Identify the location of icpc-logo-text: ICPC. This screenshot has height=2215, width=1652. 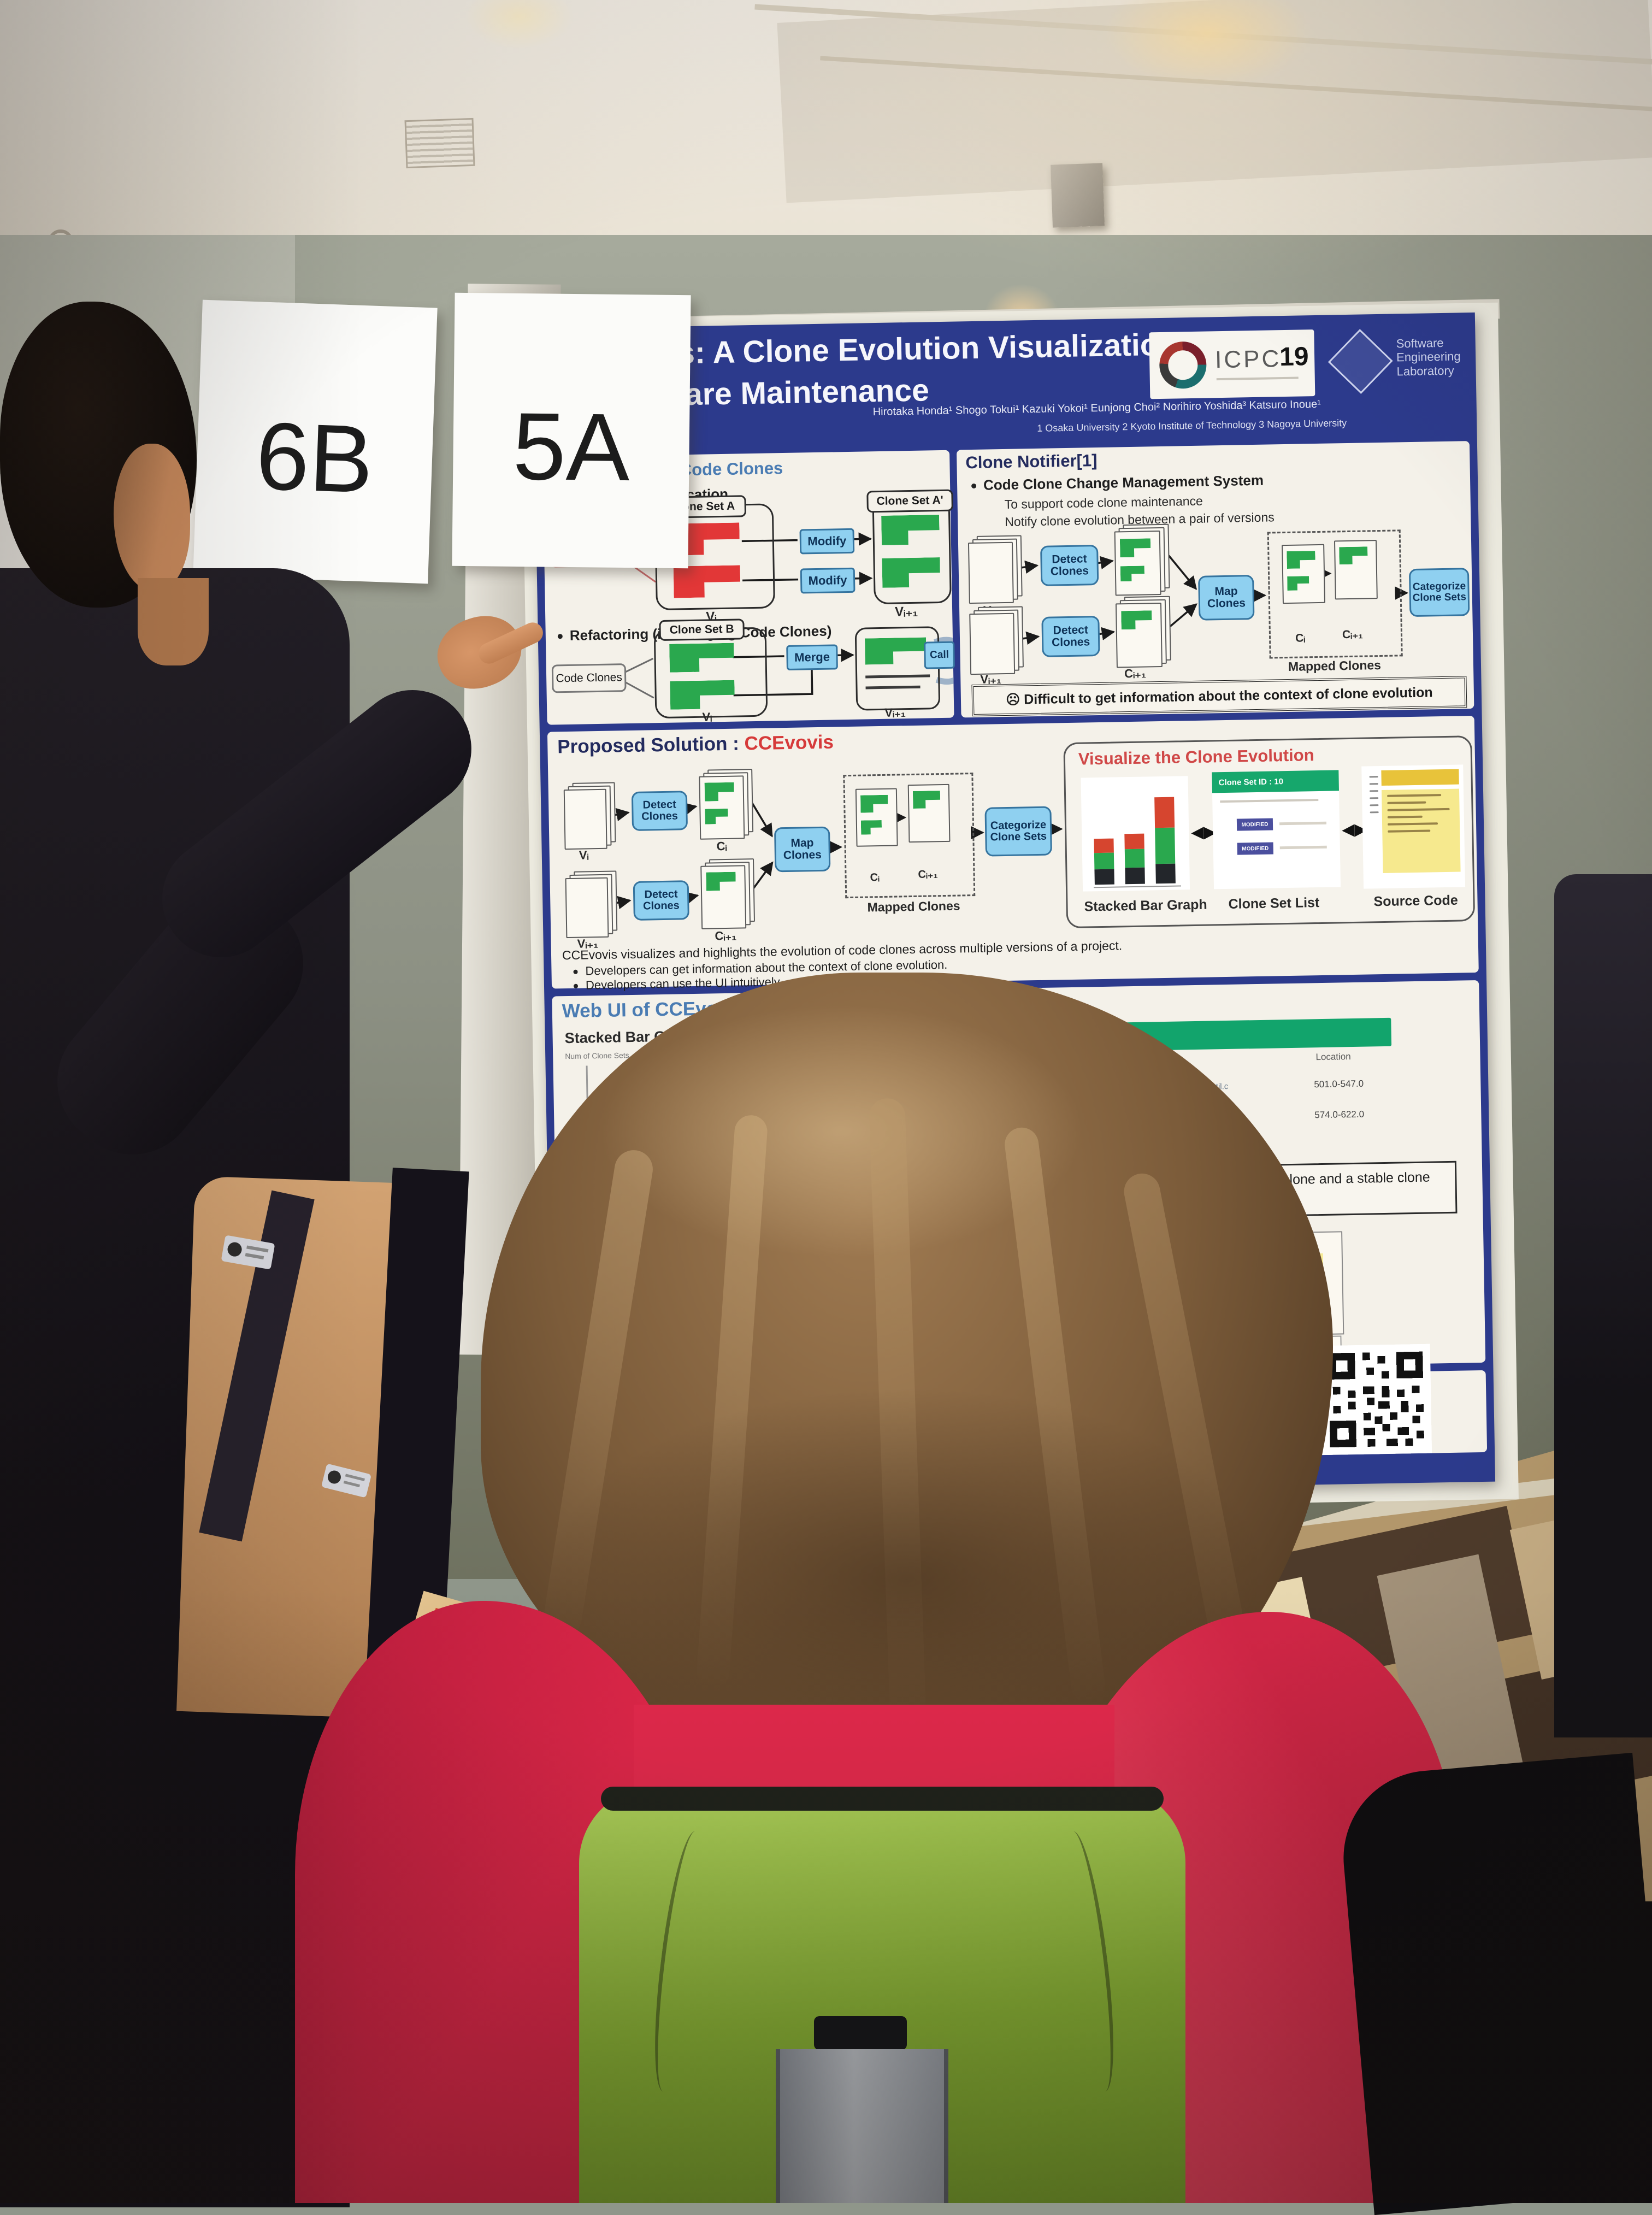
(1248, 359).